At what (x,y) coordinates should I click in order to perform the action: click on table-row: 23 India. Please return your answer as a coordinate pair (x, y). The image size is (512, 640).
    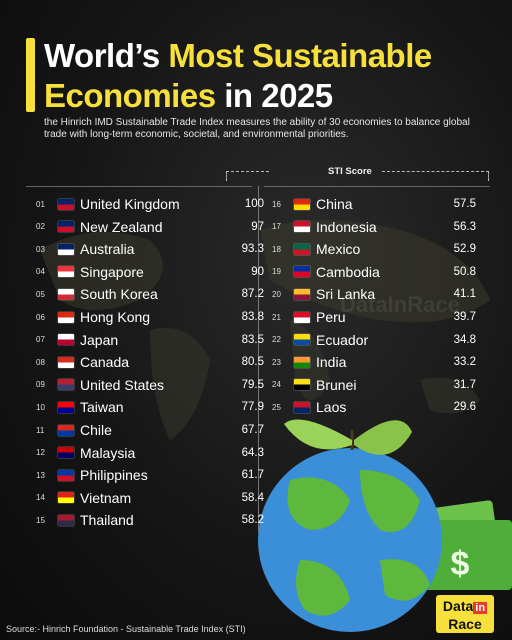
    Looking at the image, I should click on (309, 362).